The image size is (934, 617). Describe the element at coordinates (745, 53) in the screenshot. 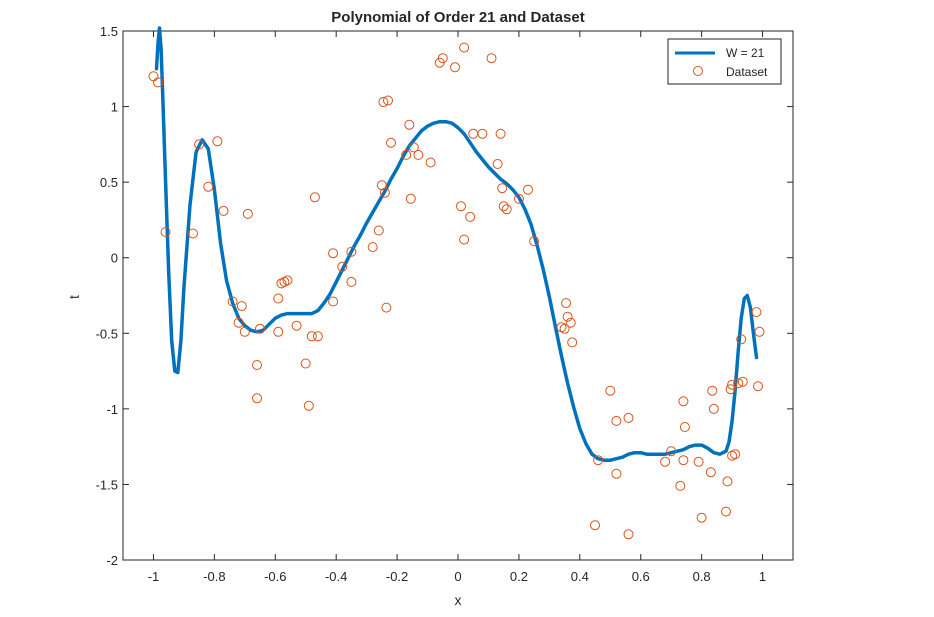

I see `legend-label-fit: W = 21` at that location.